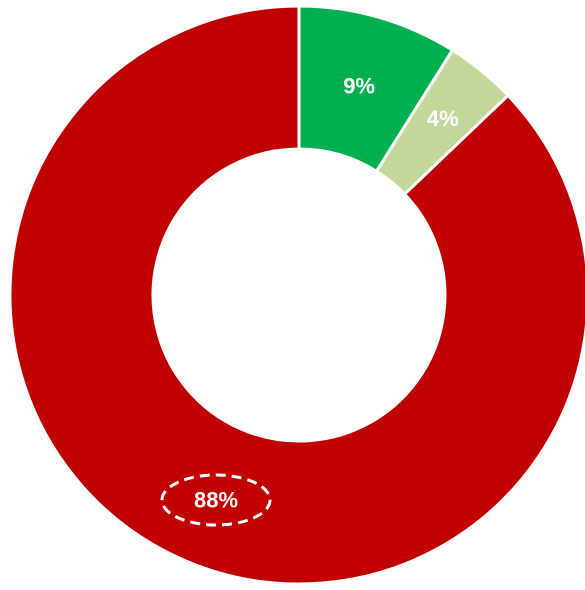 Image resolution: width=585 pixels, height=590 pixels. I want to click on slice-label-1: 9%, so click(359, 85).